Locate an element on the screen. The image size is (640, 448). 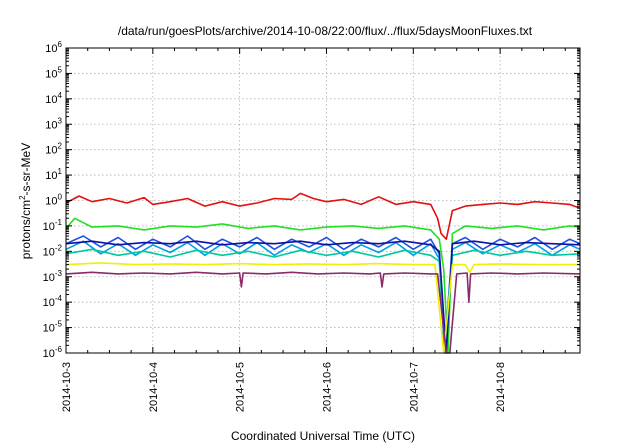
y-tick-label: 10⁰ is located at coordinates (53, 200).